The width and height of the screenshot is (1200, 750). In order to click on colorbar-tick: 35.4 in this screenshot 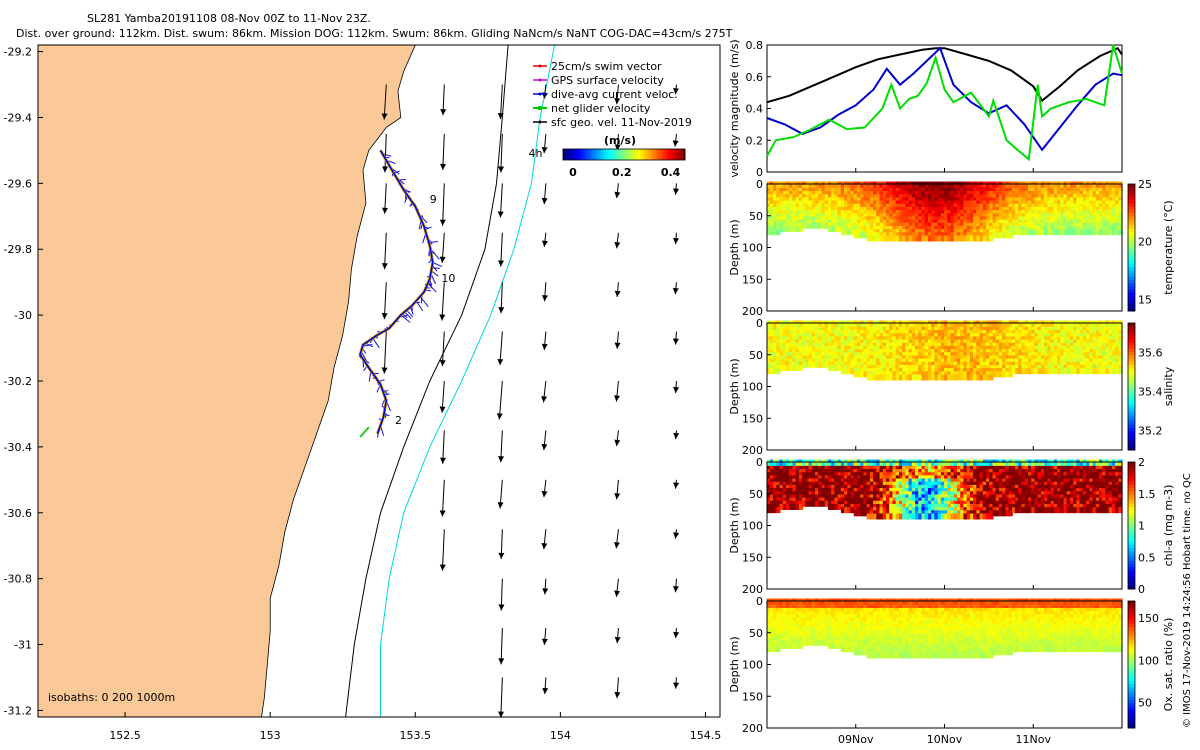, I will do `click(1150, 391)`.